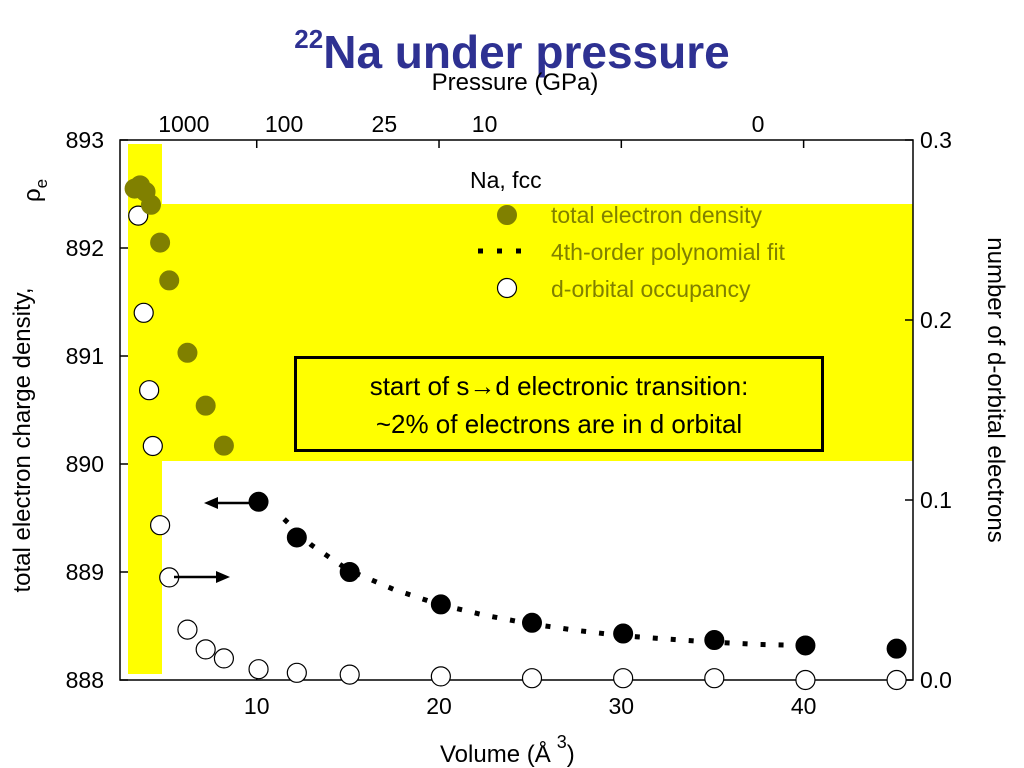 This screenshot has width=1024, height=768. What do you see at coordinates (183, 124) in the screenshot?
I see `top-tick-label: 1000` at bounding box center [183, 124].